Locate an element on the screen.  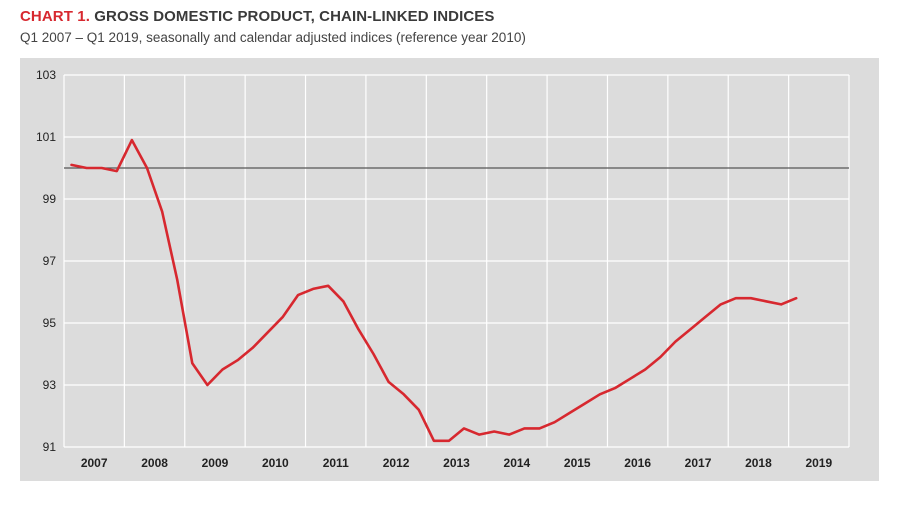
x-tick-label: 2010 is located at coordinates (275, 463).